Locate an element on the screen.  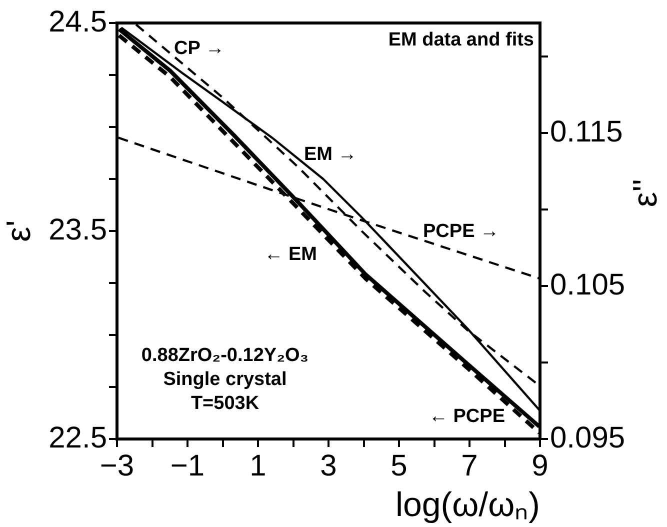
y-axis-title: ε' is located at coordinates (19, 231).